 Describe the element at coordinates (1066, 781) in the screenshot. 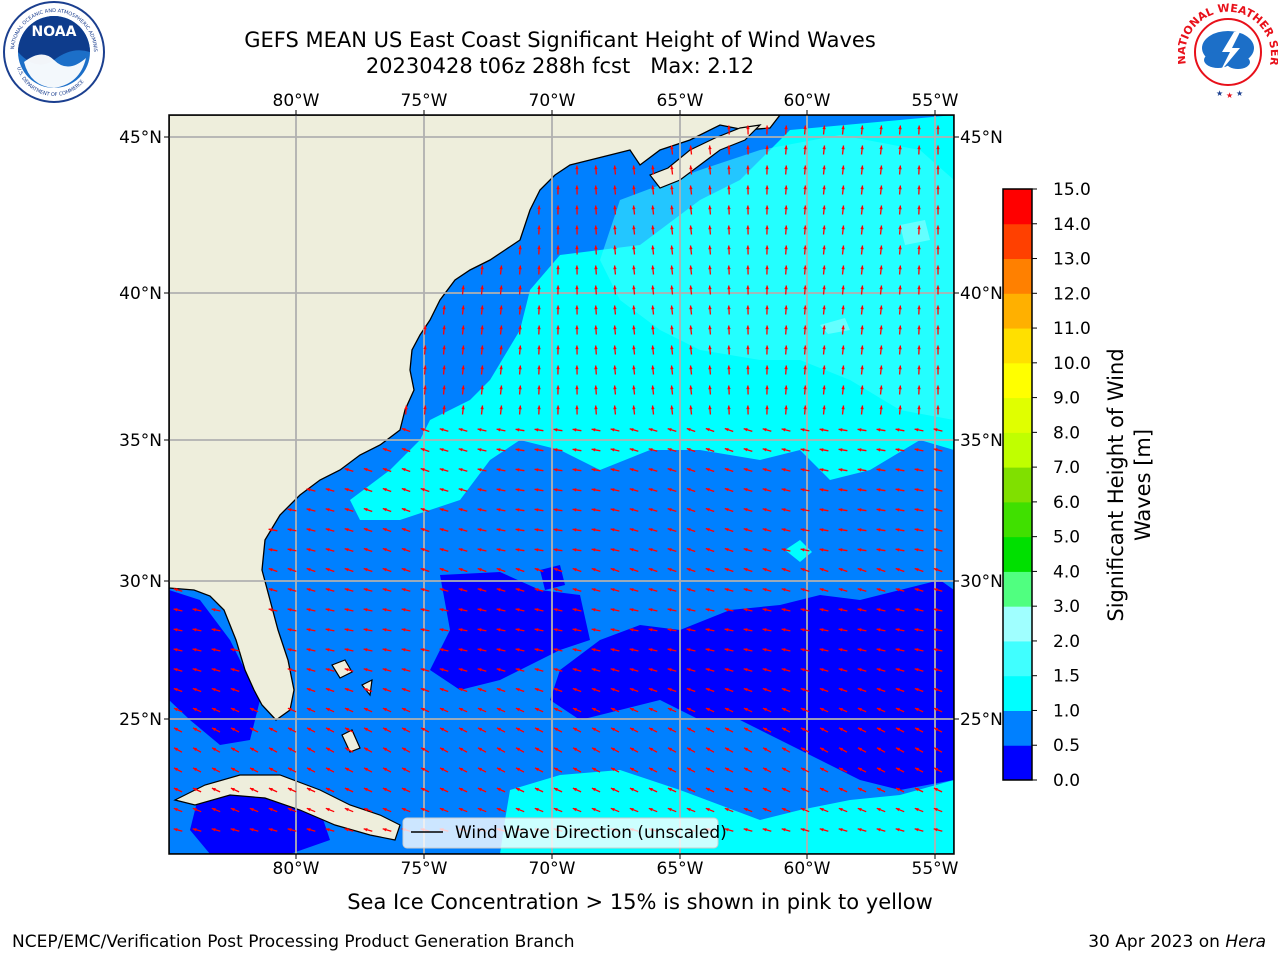

I see `colorbar-tick-label: 0.0` at that location.